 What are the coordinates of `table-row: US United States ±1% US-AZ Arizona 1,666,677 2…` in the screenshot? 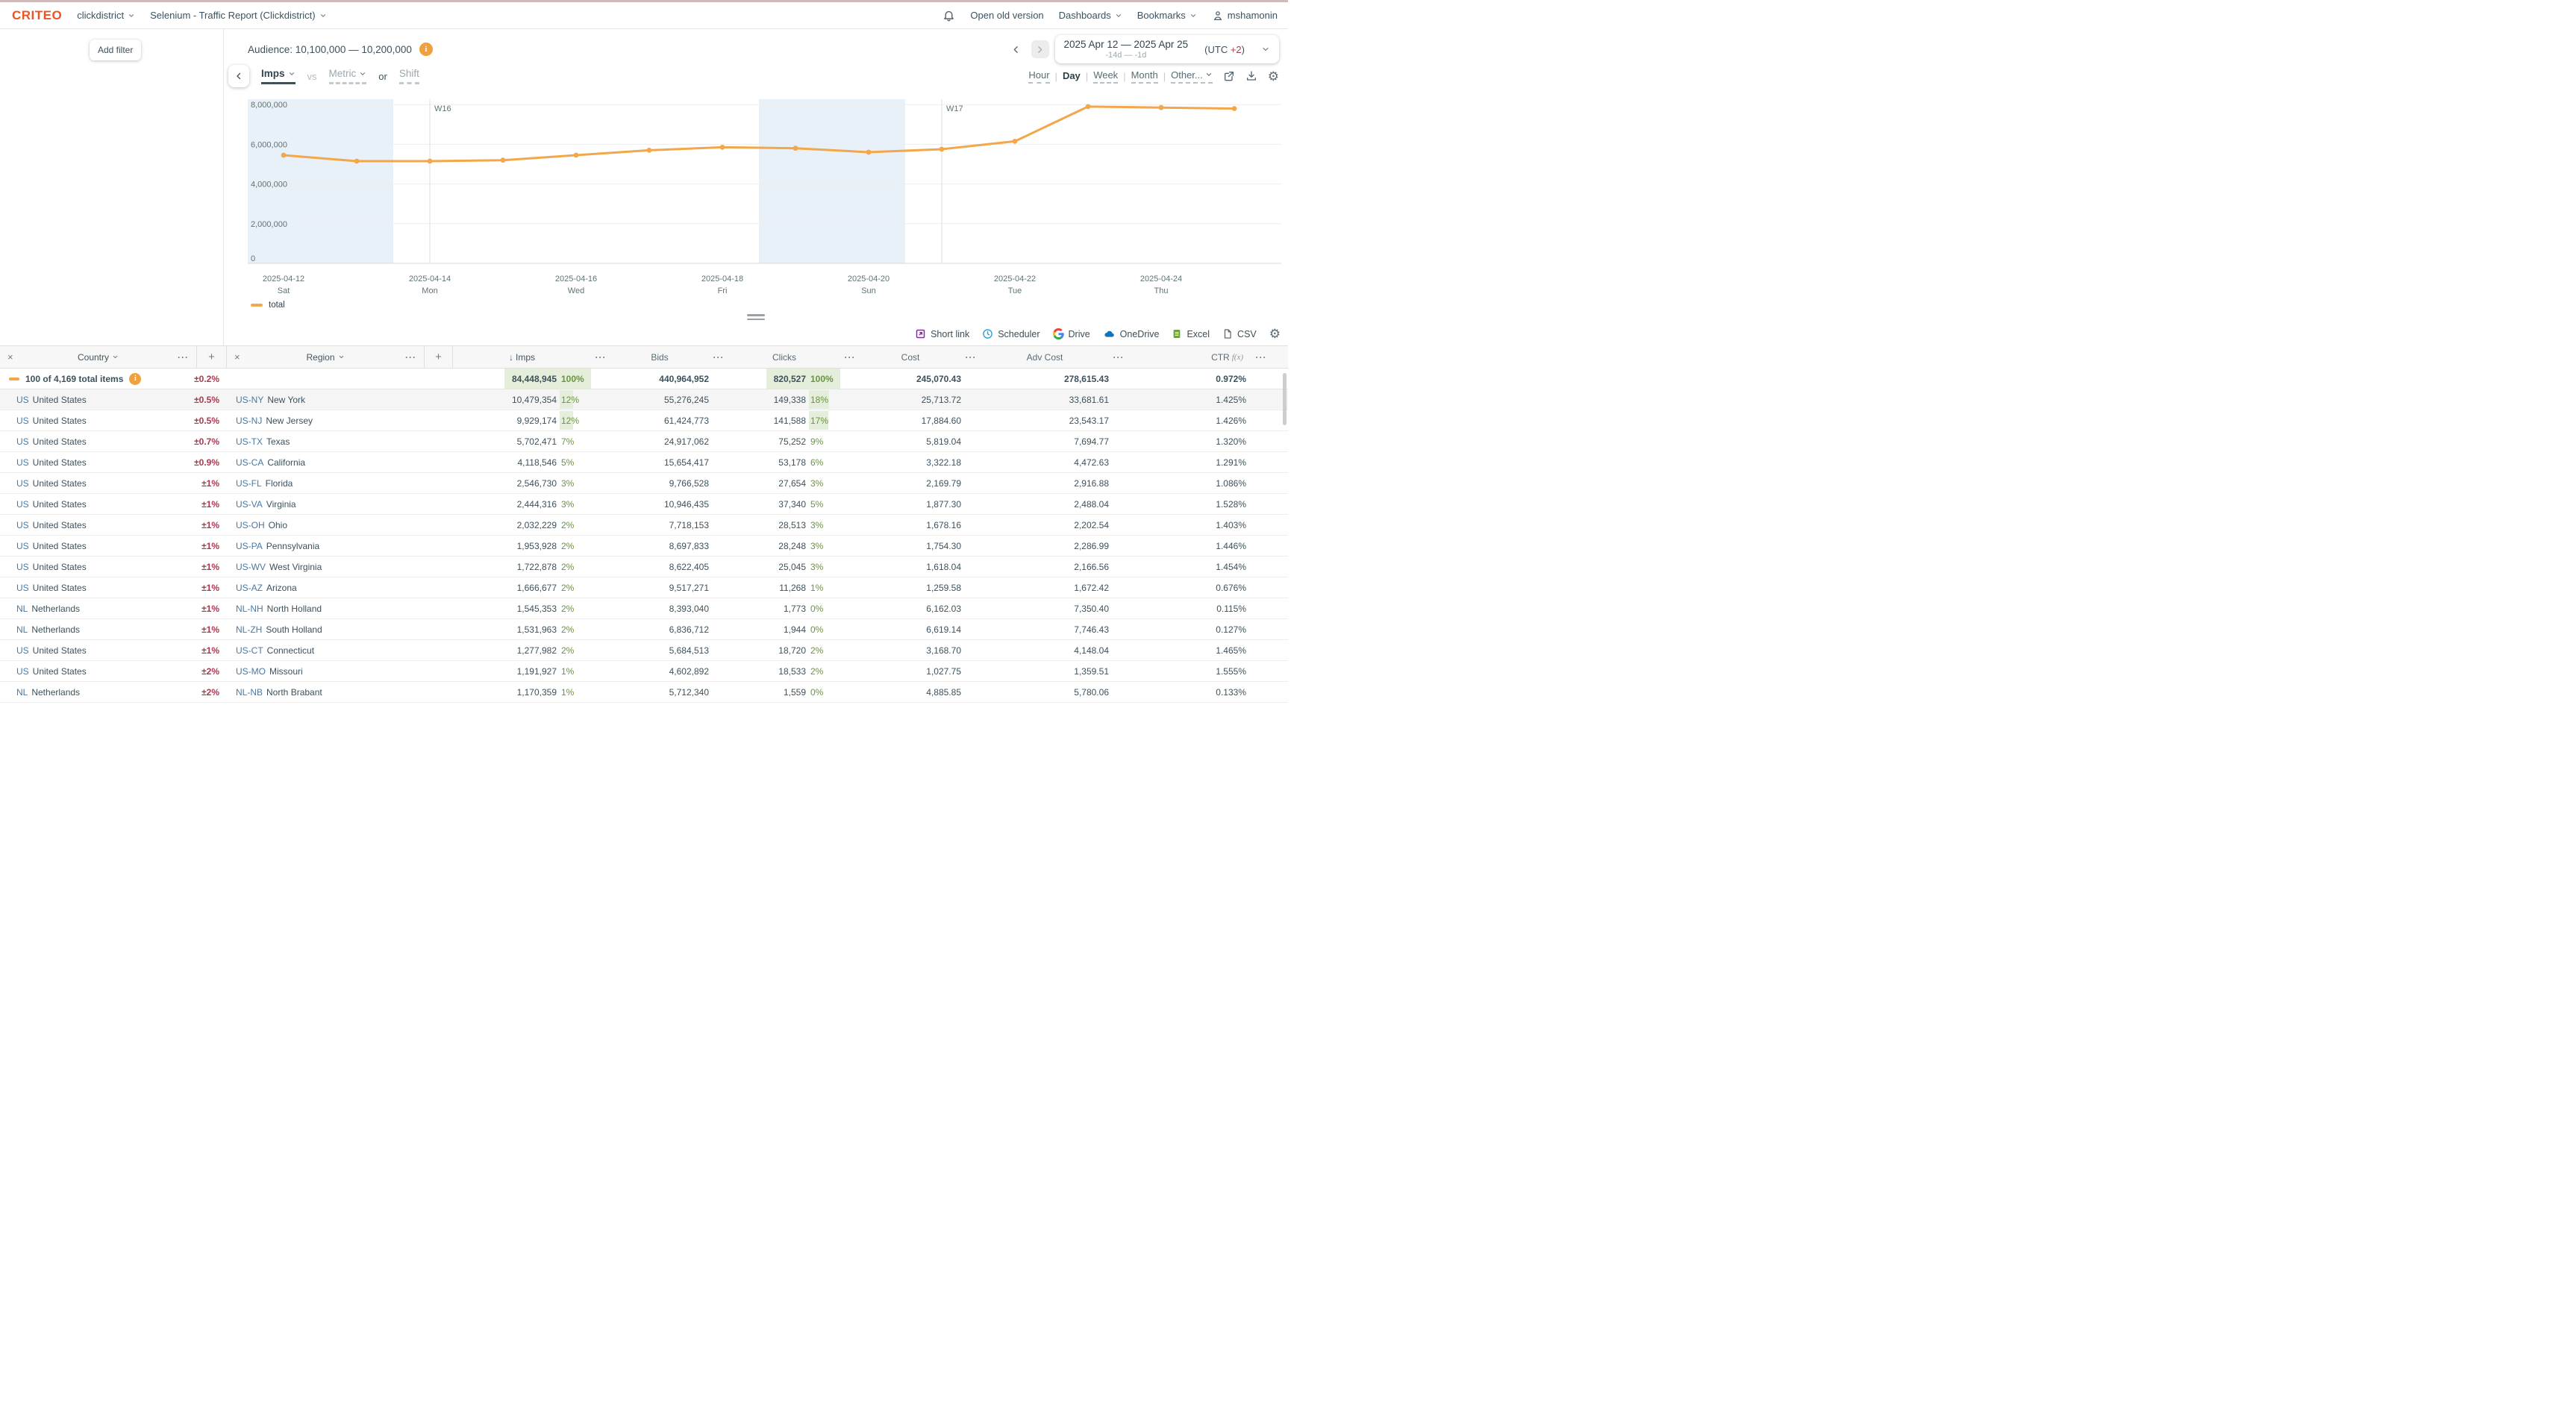 It's located at (644, 587).